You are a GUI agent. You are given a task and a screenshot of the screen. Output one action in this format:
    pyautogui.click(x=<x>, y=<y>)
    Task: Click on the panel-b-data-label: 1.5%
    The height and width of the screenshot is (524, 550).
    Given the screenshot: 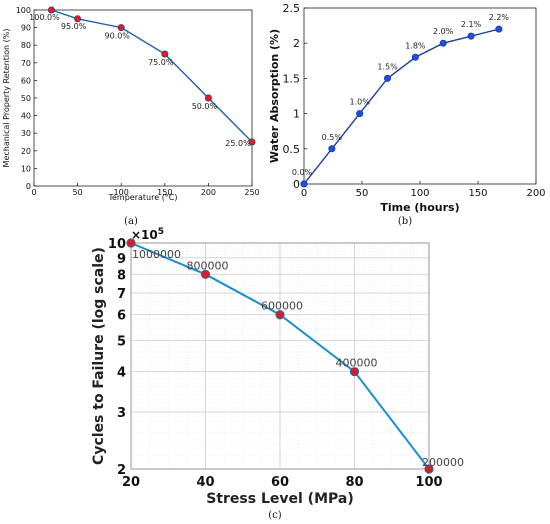 What is the action you would take?
    pyautogui.click(x=387, y=66)
    